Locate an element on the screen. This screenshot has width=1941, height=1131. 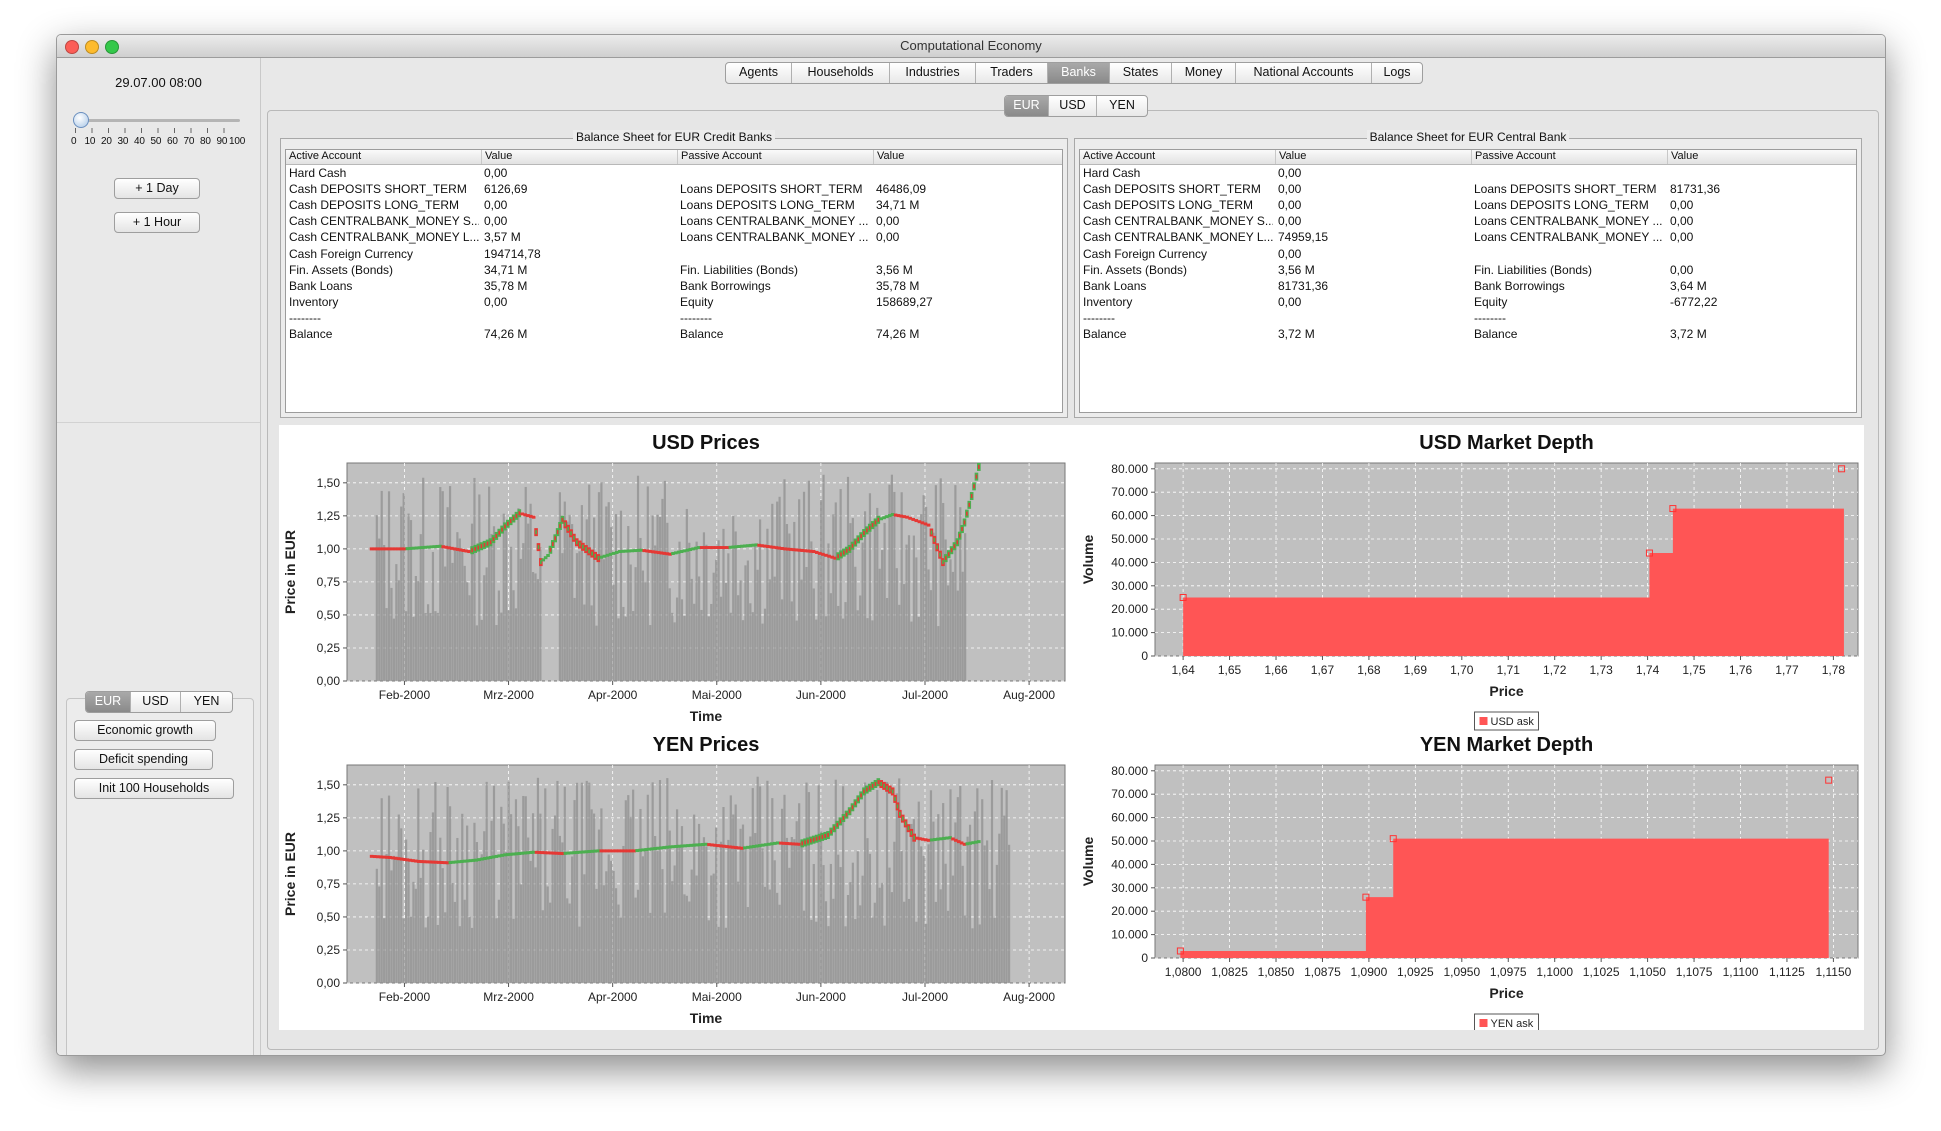
table-row: Balance 3,72 M Balance 3,72 M is located at coordinates (1468, 335).